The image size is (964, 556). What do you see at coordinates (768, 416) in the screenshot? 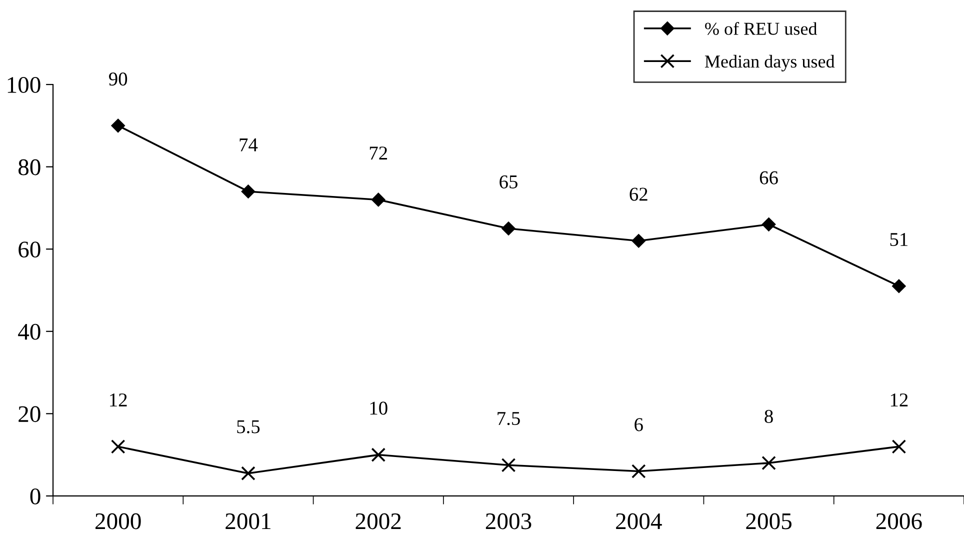
I see `data-label: 8` at bounding box center [768, 416].